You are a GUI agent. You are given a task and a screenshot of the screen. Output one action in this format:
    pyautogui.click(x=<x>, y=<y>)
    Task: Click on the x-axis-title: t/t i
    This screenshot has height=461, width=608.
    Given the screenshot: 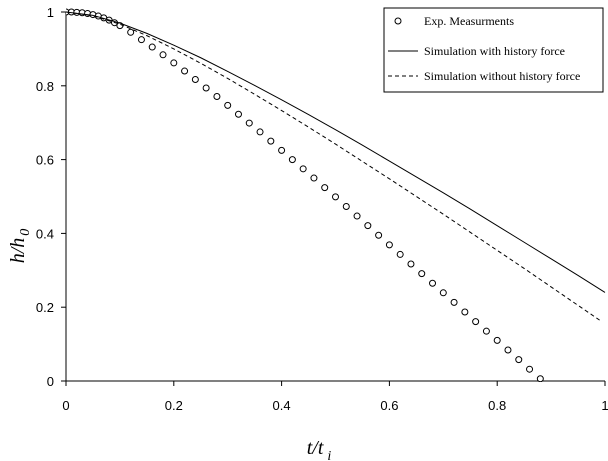 What is the action you would take?
    pyautogui.click(x=319, y=449)
    